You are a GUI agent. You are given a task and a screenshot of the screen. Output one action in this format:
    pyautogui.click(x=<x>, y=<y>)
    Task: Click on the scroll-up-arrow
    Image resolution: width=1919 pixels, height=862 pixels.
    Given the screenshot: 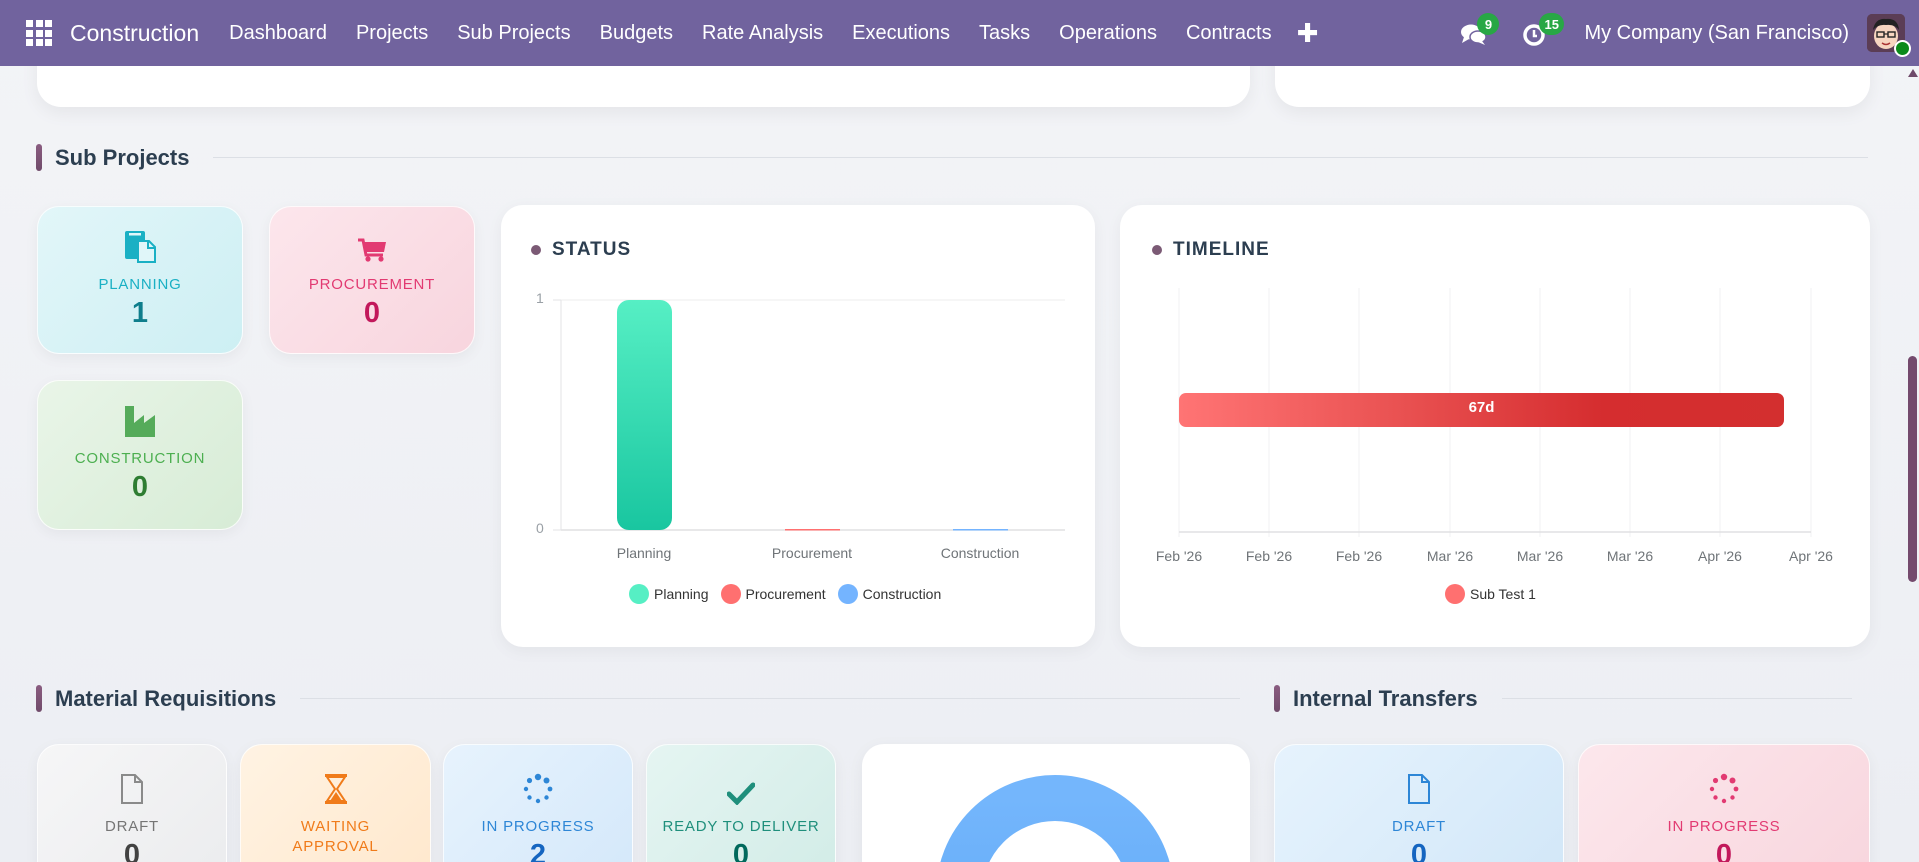 What is the action you would take?
    pyautogui.click(x=1913, y=73)
    